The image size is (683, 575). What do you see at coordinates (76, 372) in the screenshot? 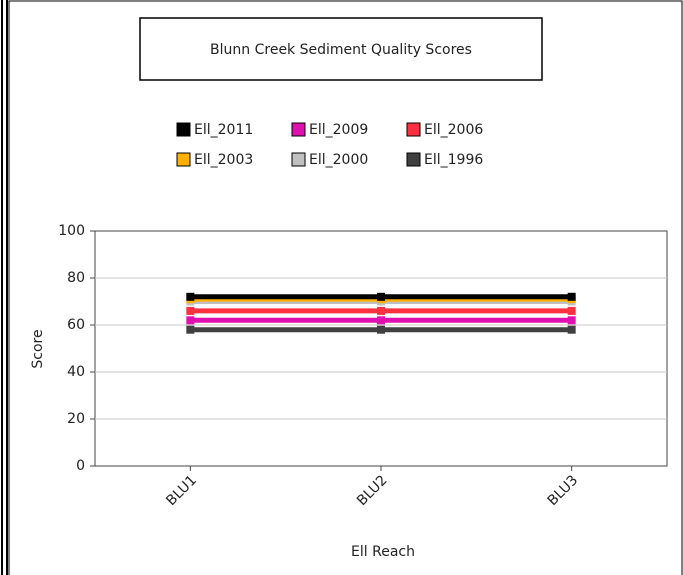
I see `y-tick-label: 40` at bounding box center [76, 372].